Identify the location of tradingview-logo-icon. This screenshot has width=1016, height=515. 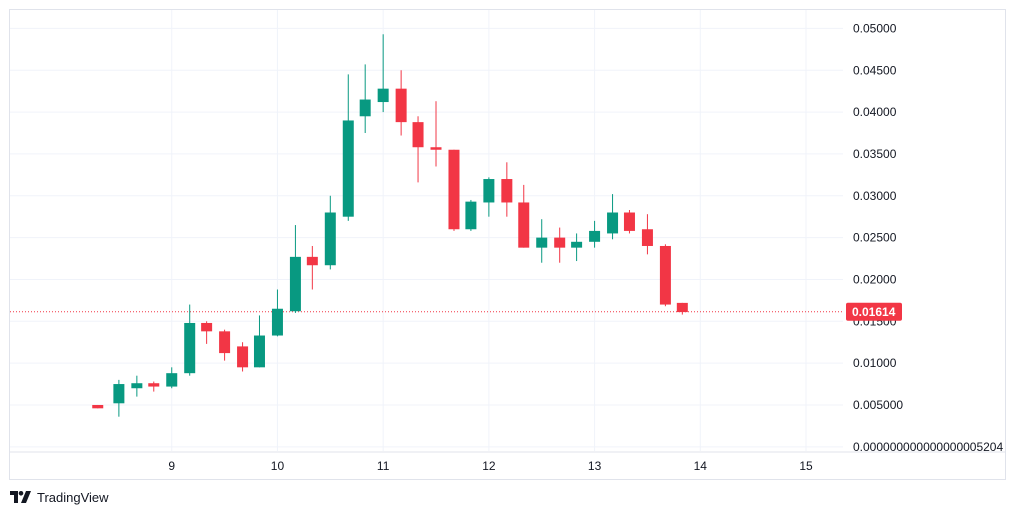
(20, 497).